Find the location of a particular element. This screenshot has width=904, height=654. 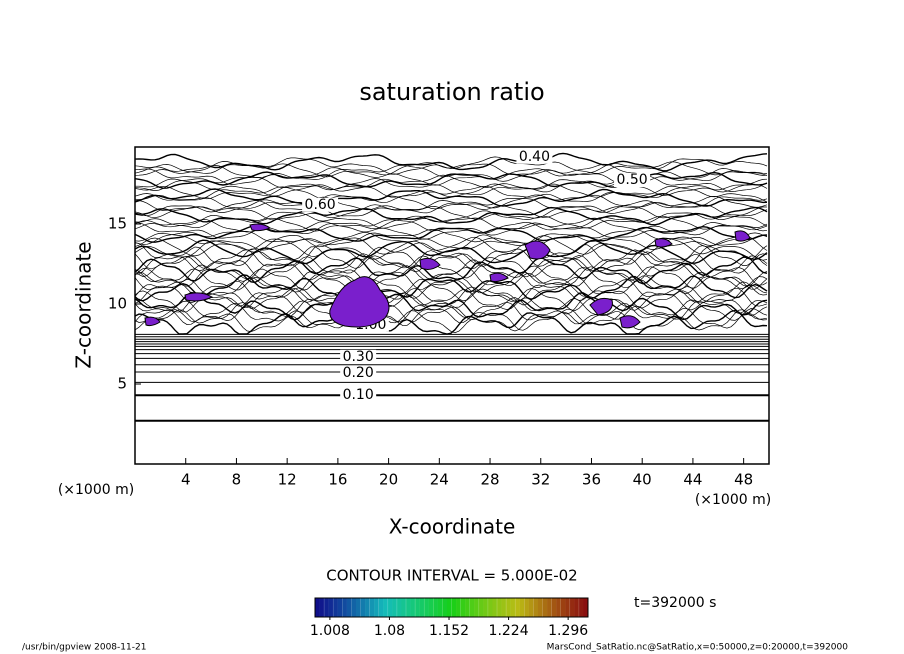

x-tick-label: 40 is located at coordinates (642, 480).